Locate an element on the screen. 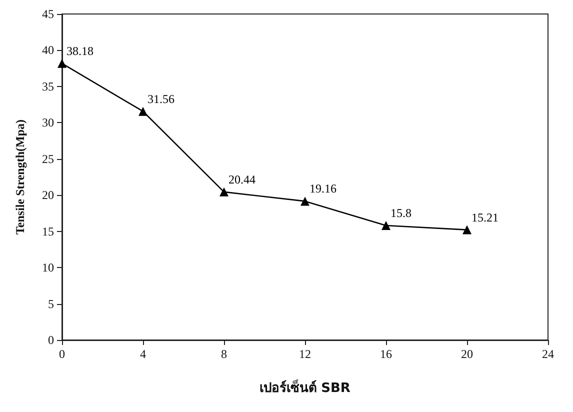 Image resolution: width=573 pixels, height=412 pixels. x-axis-title: เปอร์เซ็นต์ SBR is located at coordinates (305, 387).